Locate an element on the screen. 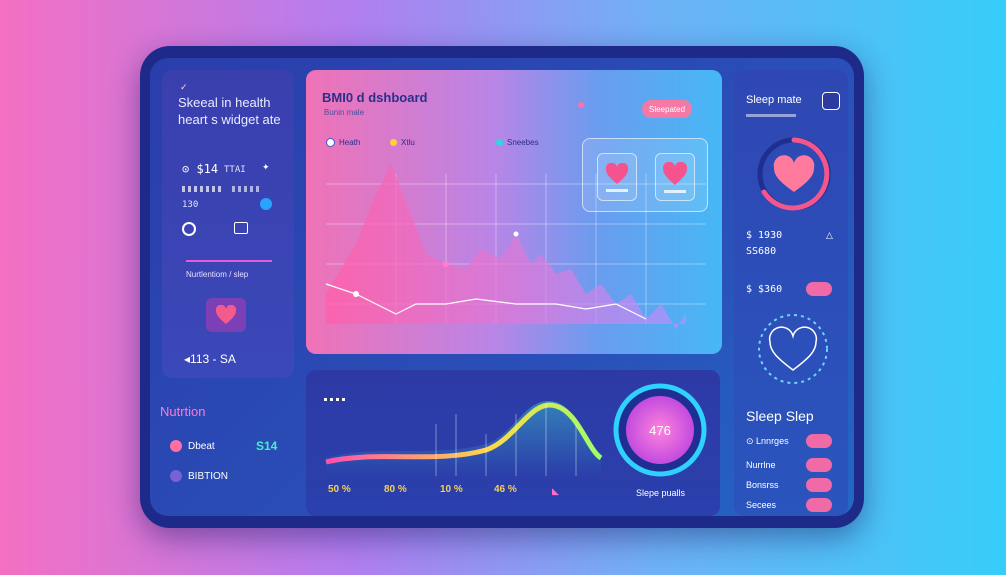 The height and width of the screenshot is (575, 1006). gauge-label: Slepe pualls is located at coordinates (661, 493).